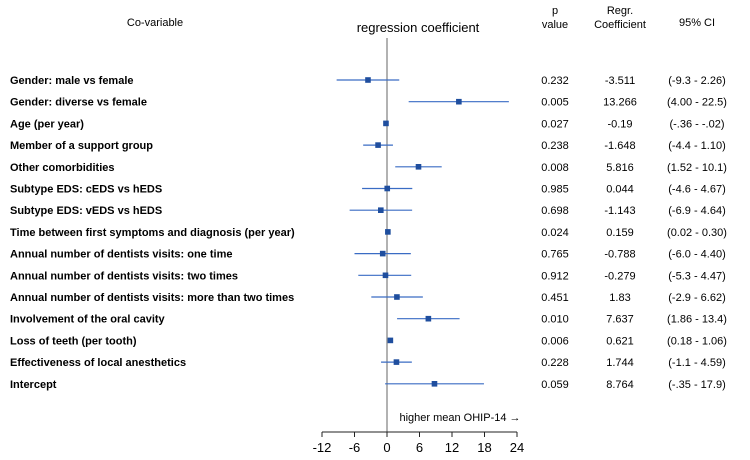 The height and width of the screenshot is (460, 750). Describe the element at coordinates (620, 190) in the screenshot. I see `regr-coefficient: 0.044` at that location.